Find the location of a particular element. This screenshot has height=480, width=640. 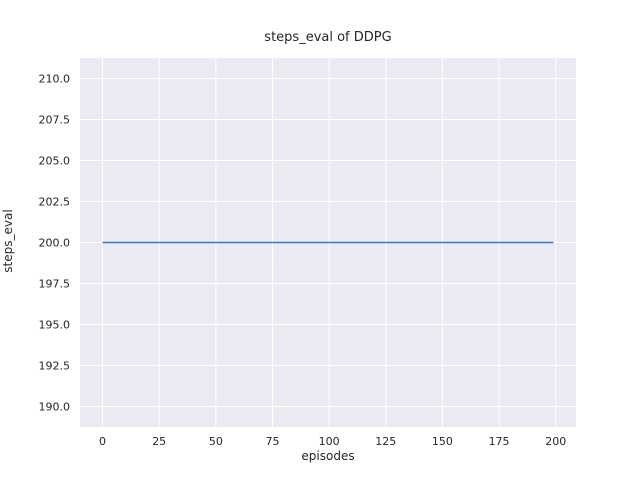

y-tick-label: 205.0 is located at coordinates (54, 160).